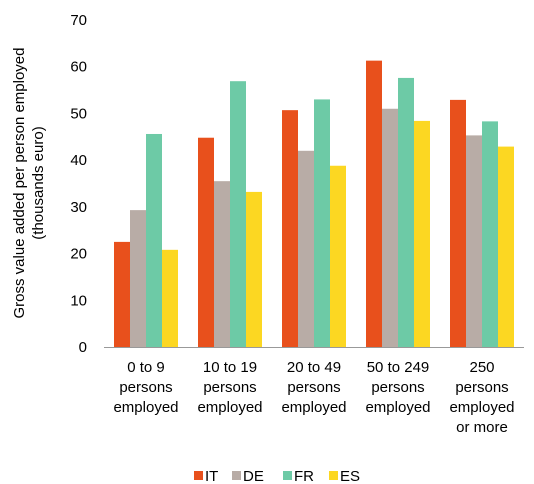 The width and height of the screenshot is (534, 484). What do you see at coordinates (198, 475) in the screenshot?
I see `legend-swatch-it` at bounding box center [198, 475].